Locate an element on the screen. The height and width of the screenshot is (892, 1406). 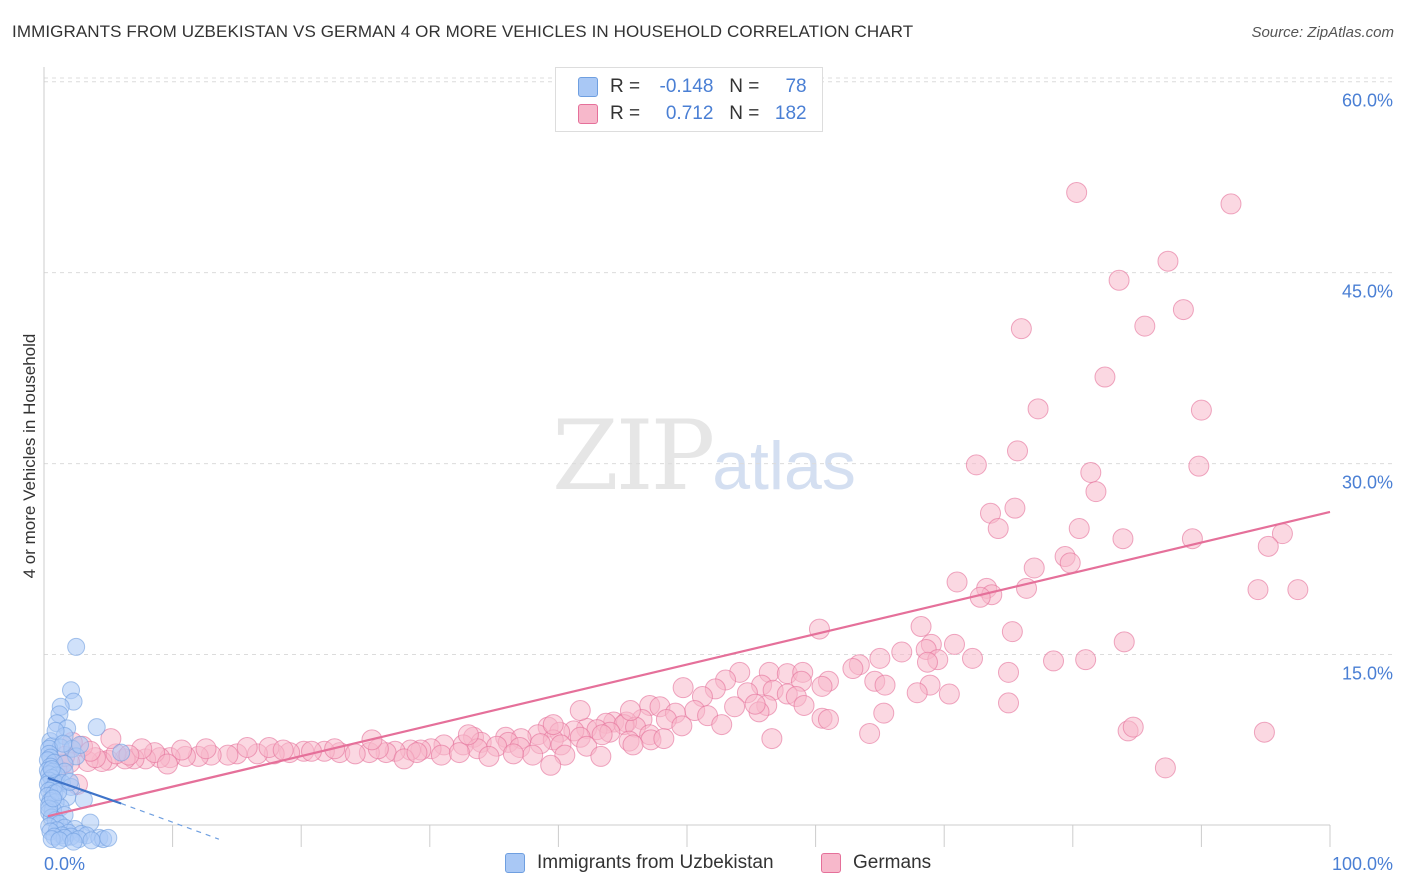
series-legend-label-uzbekistan: Immigrants from Uzbekistan is located at coordinates (655, 862).